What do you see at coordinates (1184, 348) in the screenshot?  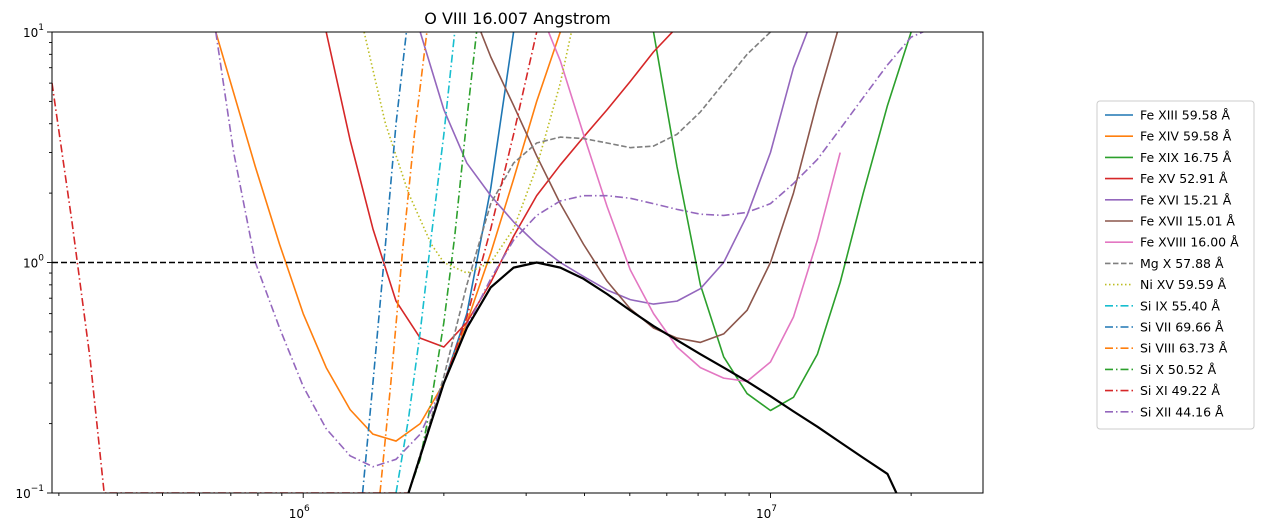 I see `legend-label: Si VIII 63.73 Å` at bounding box center [1184, 348].